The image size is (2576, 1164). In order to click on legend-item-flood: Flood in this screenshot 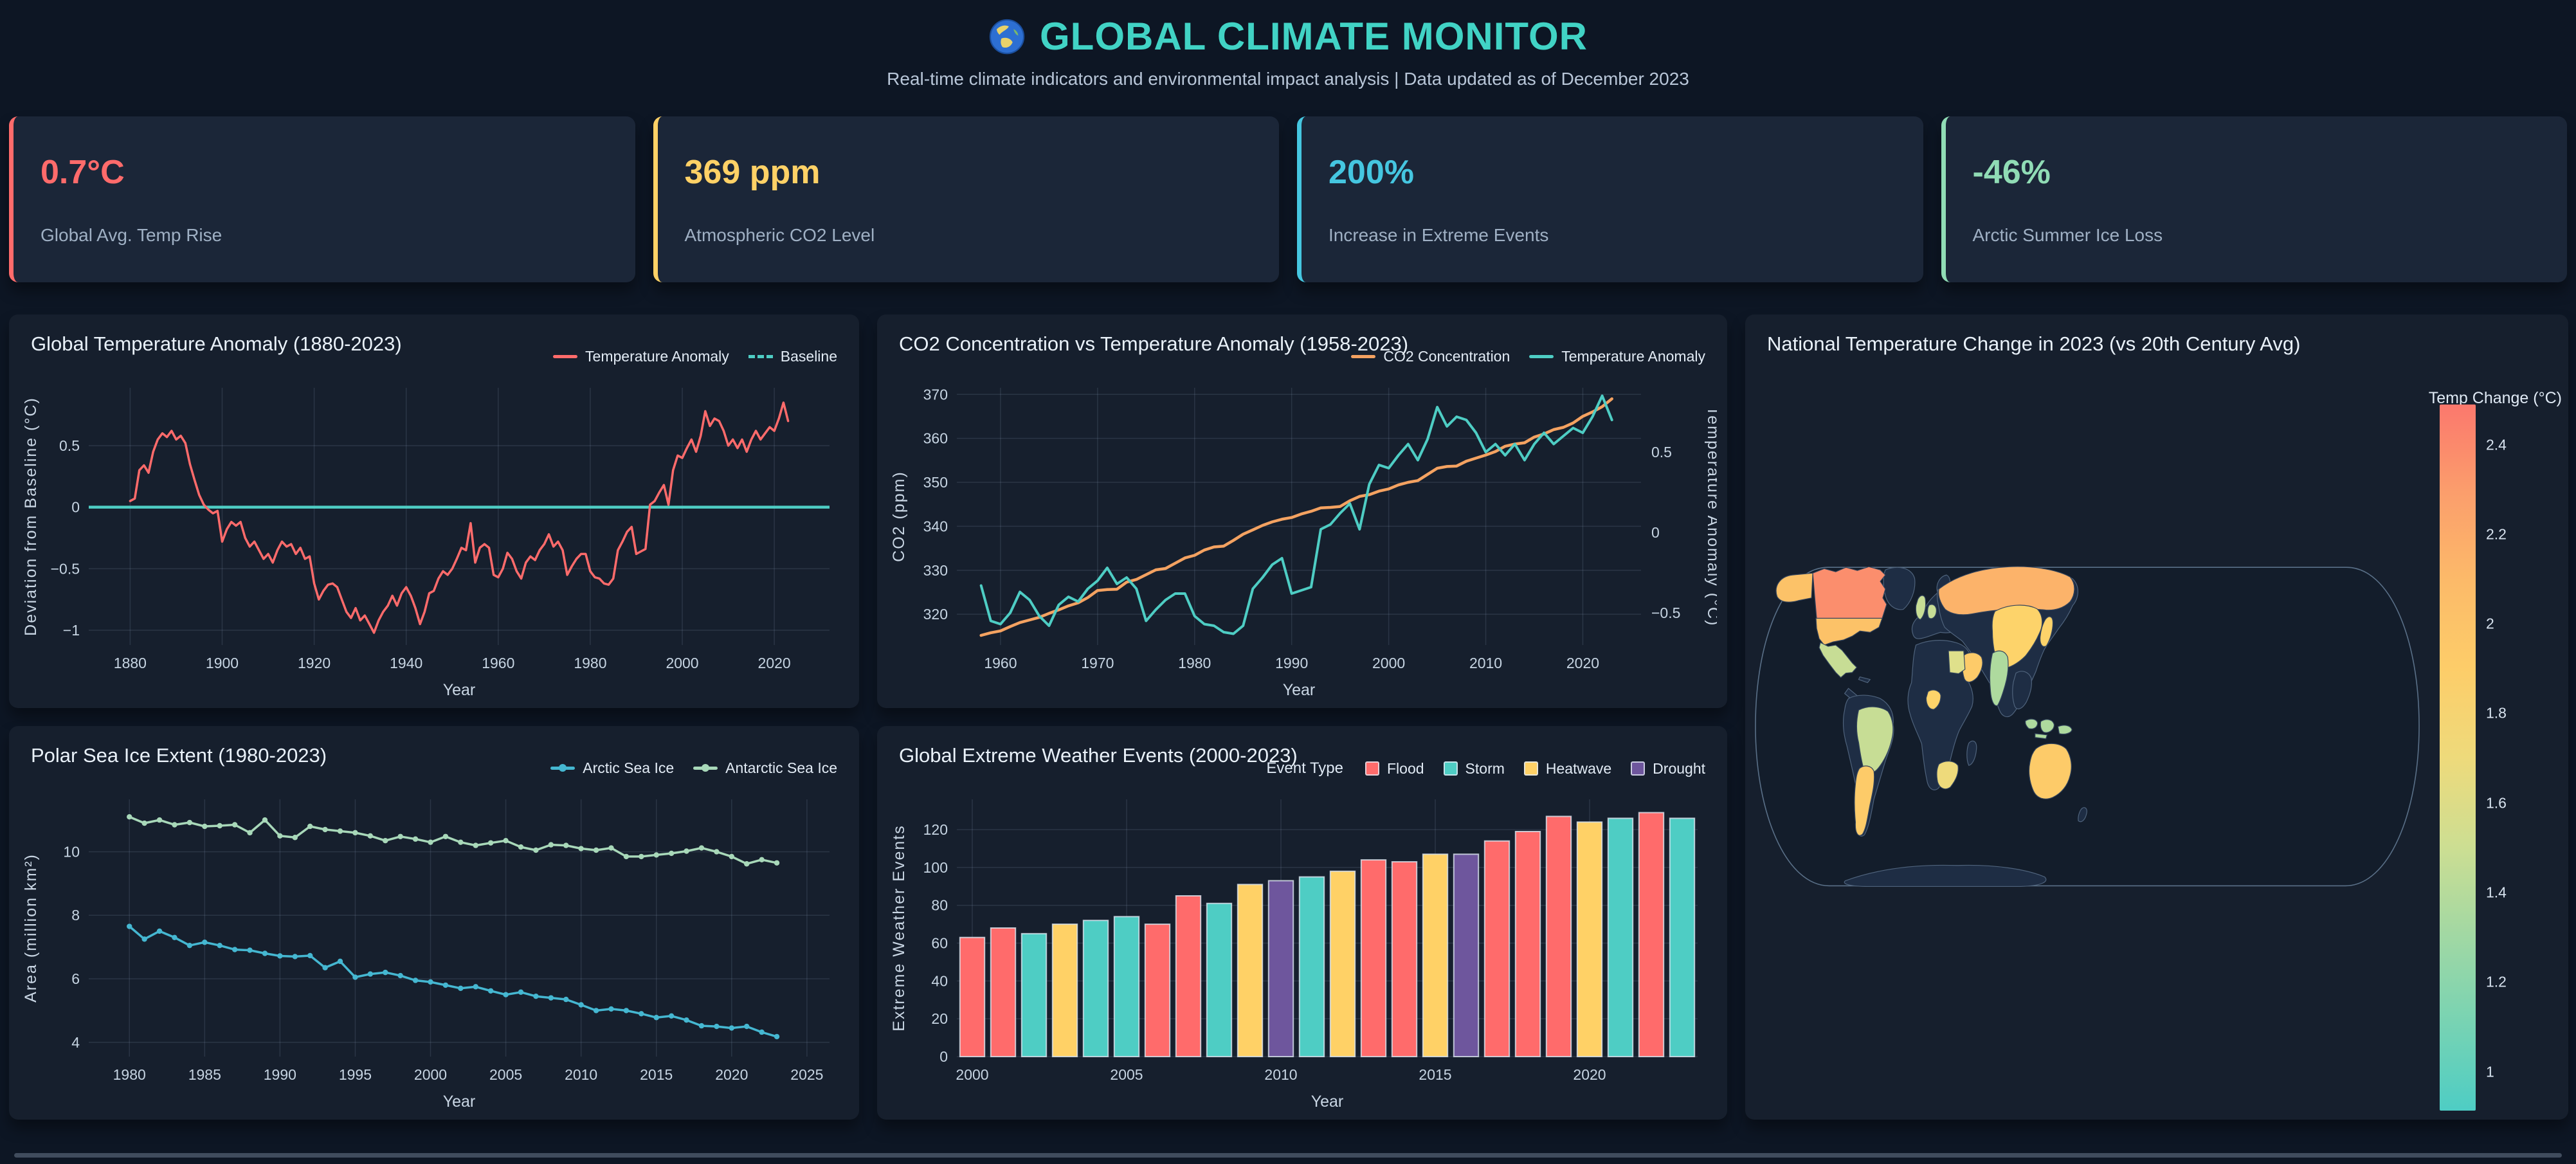, I will do `click(1394, 769)`.